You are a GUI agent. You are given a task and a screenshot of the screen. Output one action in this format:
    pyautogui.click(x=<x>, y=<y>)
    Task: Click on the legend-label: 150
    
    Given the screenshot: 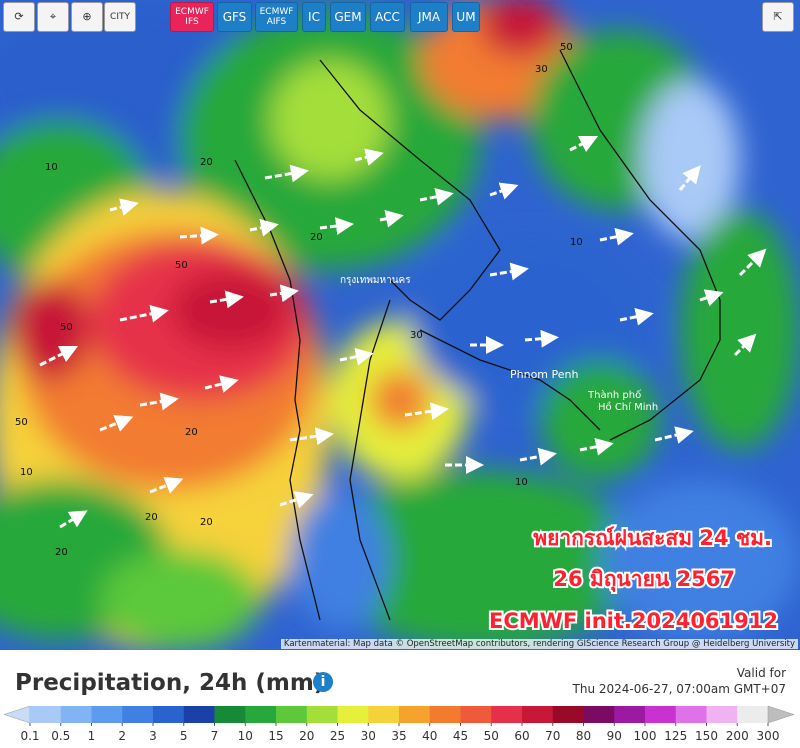 What is the action you would take?
    pyautogui.click(x=706, y=736)
    